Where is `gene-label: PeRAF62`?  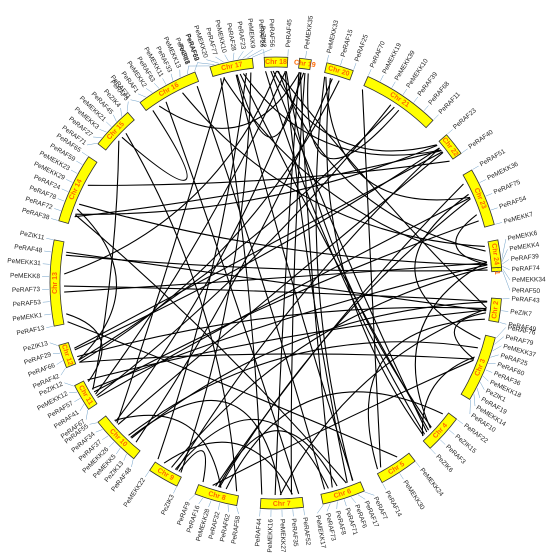 gene-label: PeRAF62 is located at coordinates (225, 527).